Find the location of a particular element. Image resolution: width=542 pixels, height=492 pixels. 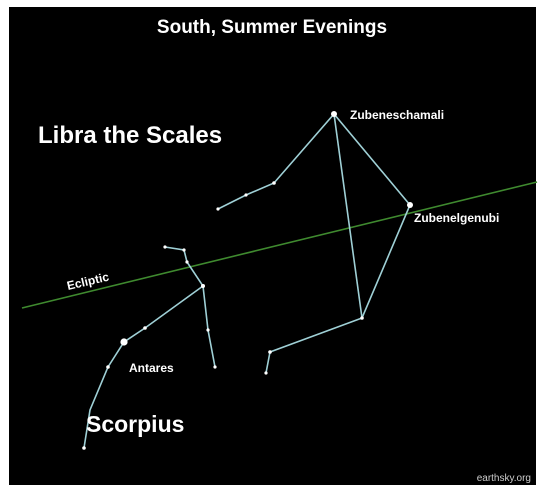

scorpius-body is located at coordinates (143, 367).